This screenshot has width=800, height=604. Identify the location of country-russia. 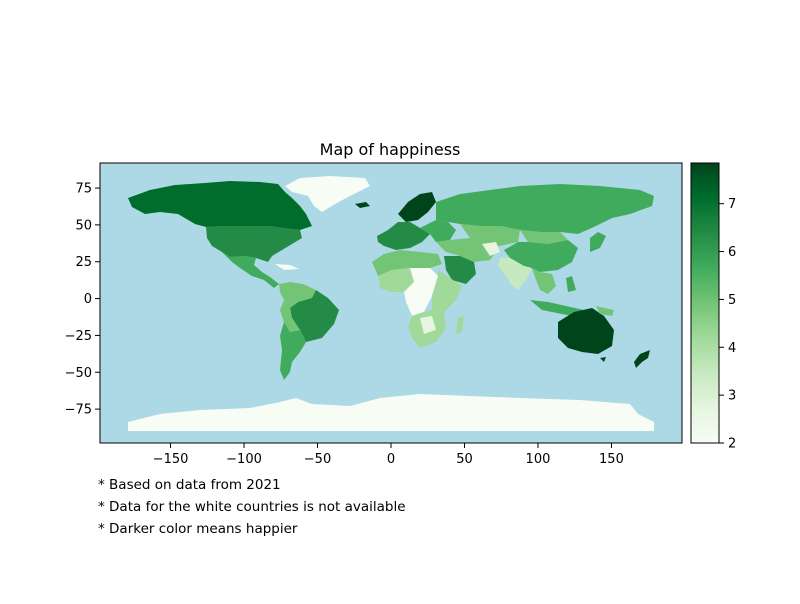
(545, 209).